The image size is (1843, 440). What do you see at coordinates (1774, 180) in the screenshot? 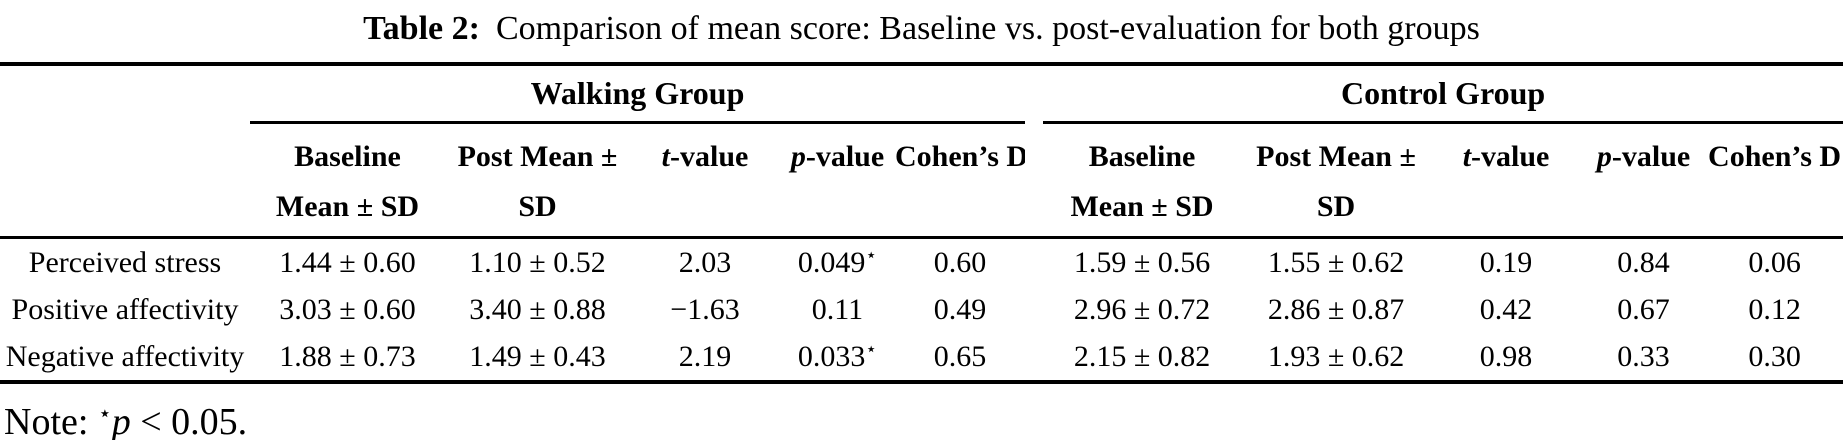
I see `column-header-cohensd-control: Cohen’s D` at bounding box center [1774, 180].